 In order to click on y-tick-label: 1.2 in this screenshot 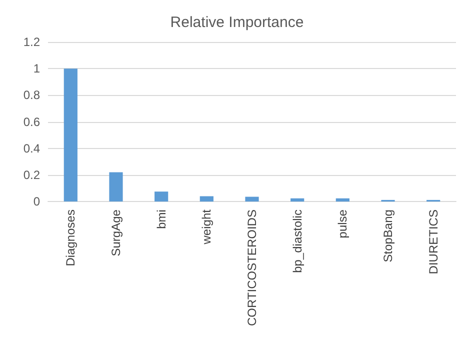, I will do `click(31, 42)`.